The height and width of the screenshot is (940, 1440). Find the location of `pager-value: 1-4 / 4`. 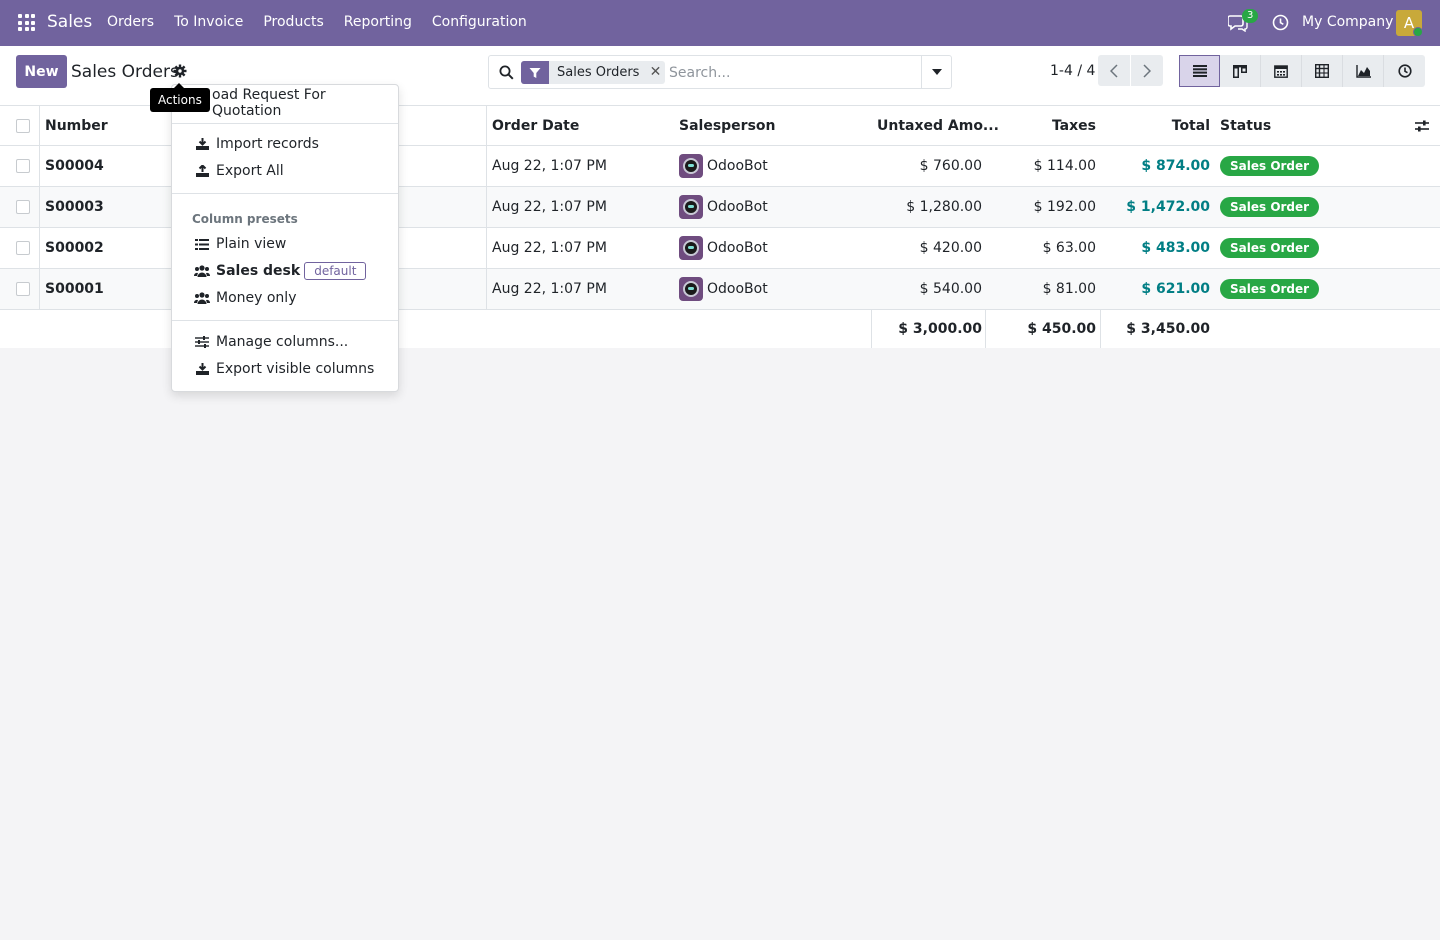

pager-value: 1-4 / 4 is located at coordinates (1073, 71).